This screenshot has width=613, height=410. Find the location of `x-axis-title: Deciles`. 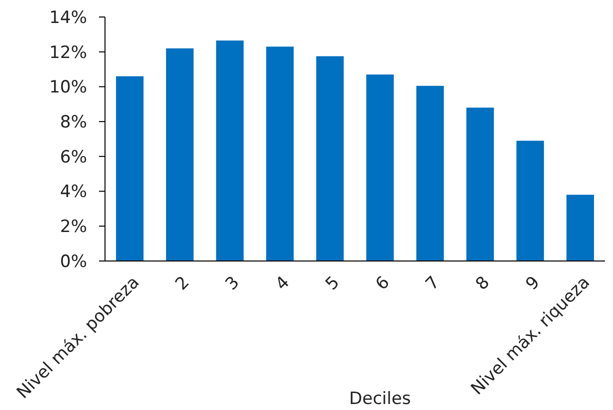

x-axis-title: Deciles is located at coordinates (380, 399).